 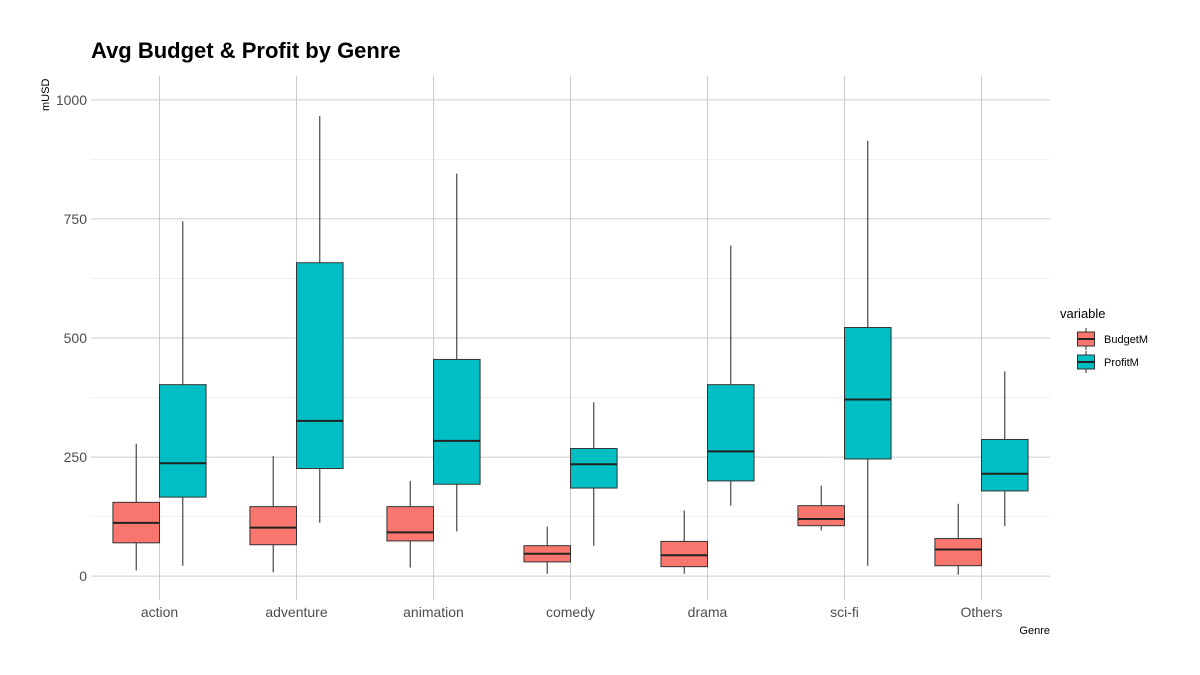 What do you see at coordinates (136, 507) in the screenshot?
I see `box-BudgetM-action` at bounding box center [136, 507].